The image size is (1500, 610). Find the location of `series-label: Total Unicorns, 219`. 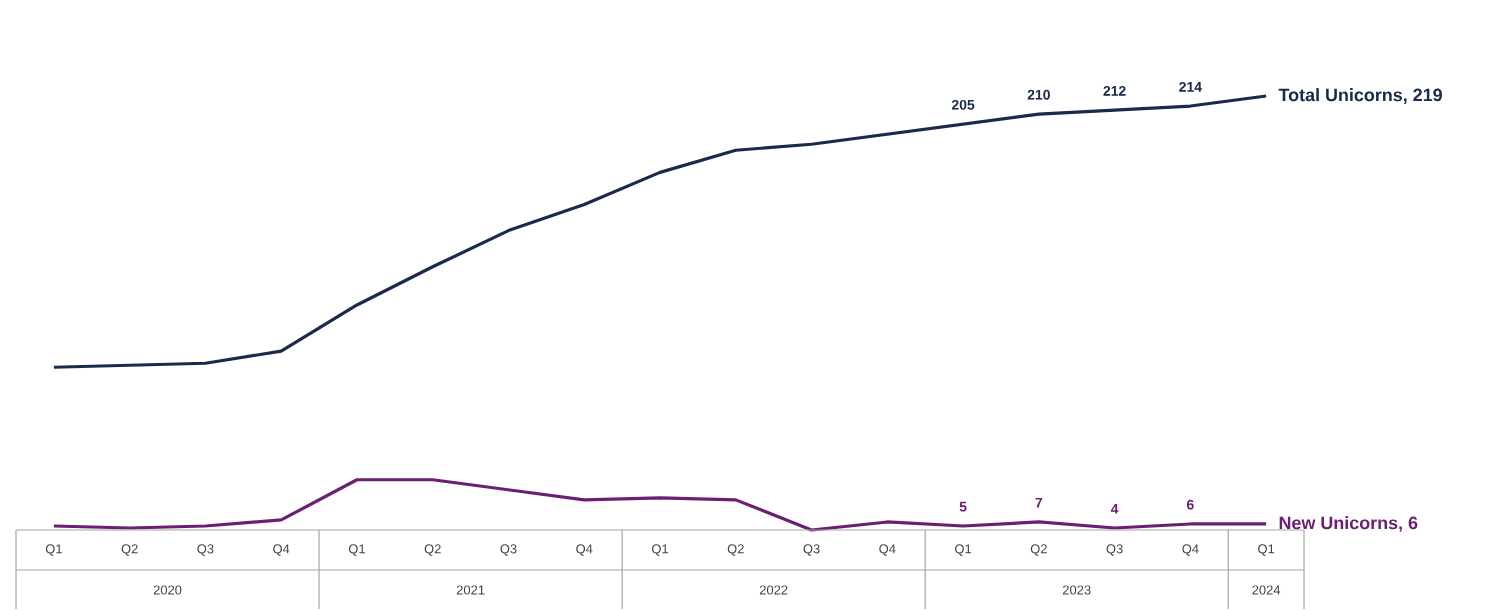

series-label: Total Unicorns, 219 is located at coordinates (1360, 96).